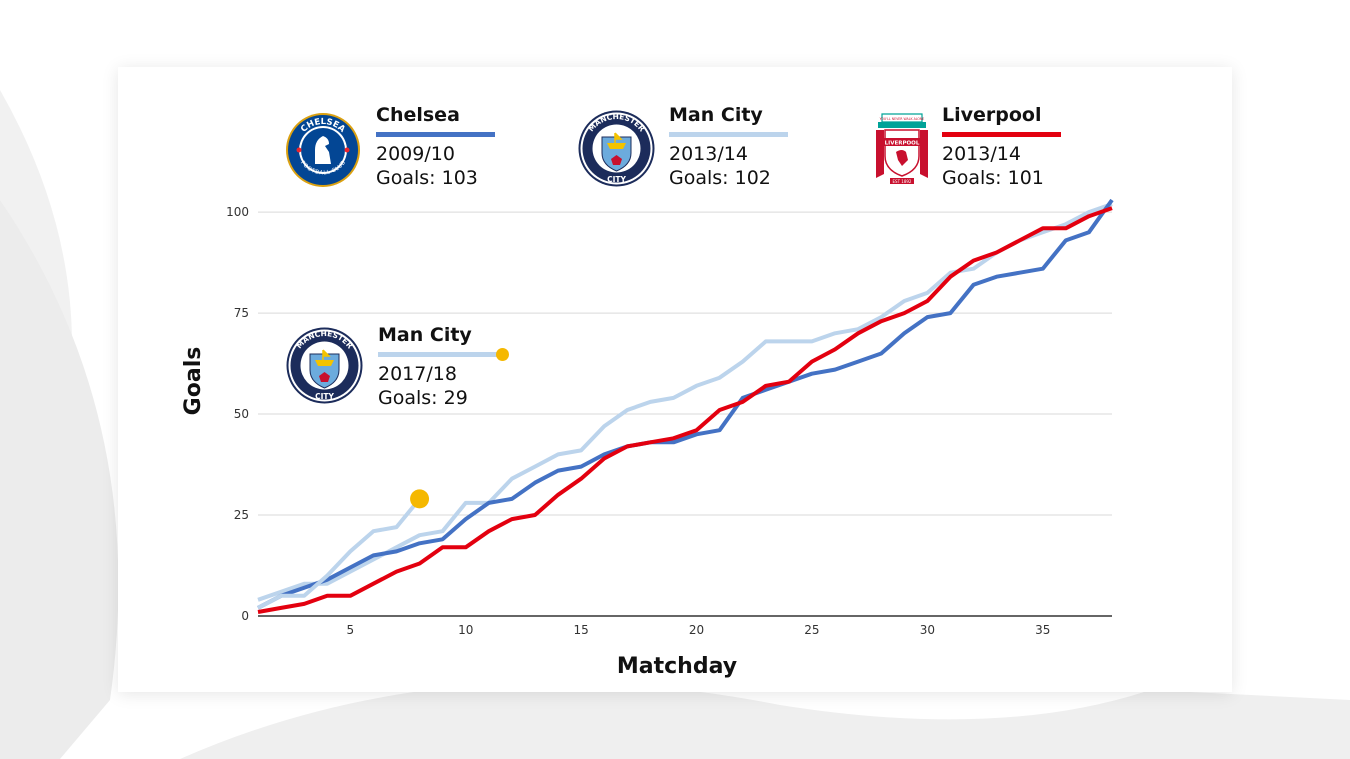 This screenshot has width=1350, height=759. What do you see at coordinates (245, 616) in the screenshot?
I see `y-tick-label: 0` at bounding box center [245, 616].